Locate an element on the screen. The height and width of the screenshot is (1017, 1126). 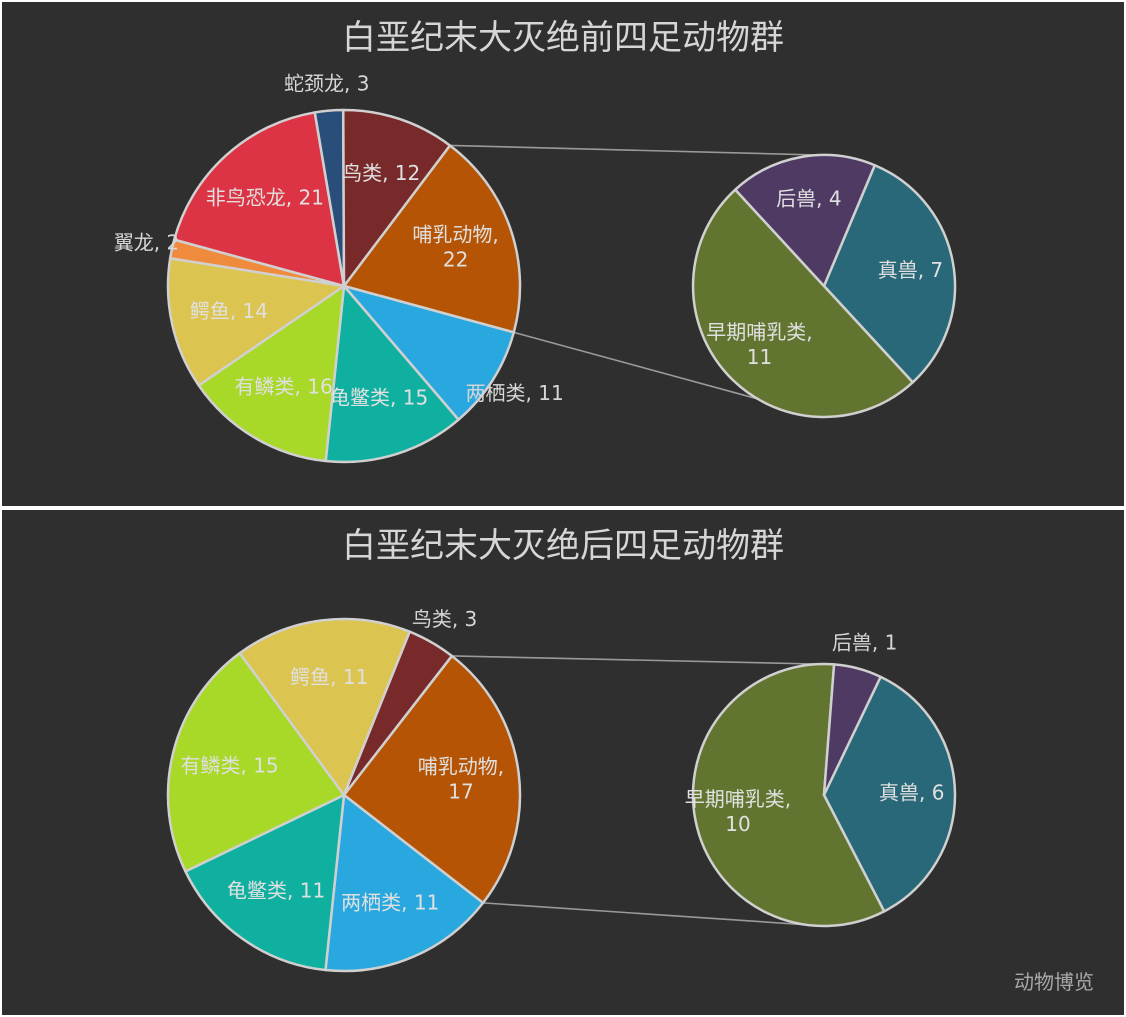
chart-title-before: 白垩纪末大灭绝前四足动物群 is located at coordinates (563, 38).